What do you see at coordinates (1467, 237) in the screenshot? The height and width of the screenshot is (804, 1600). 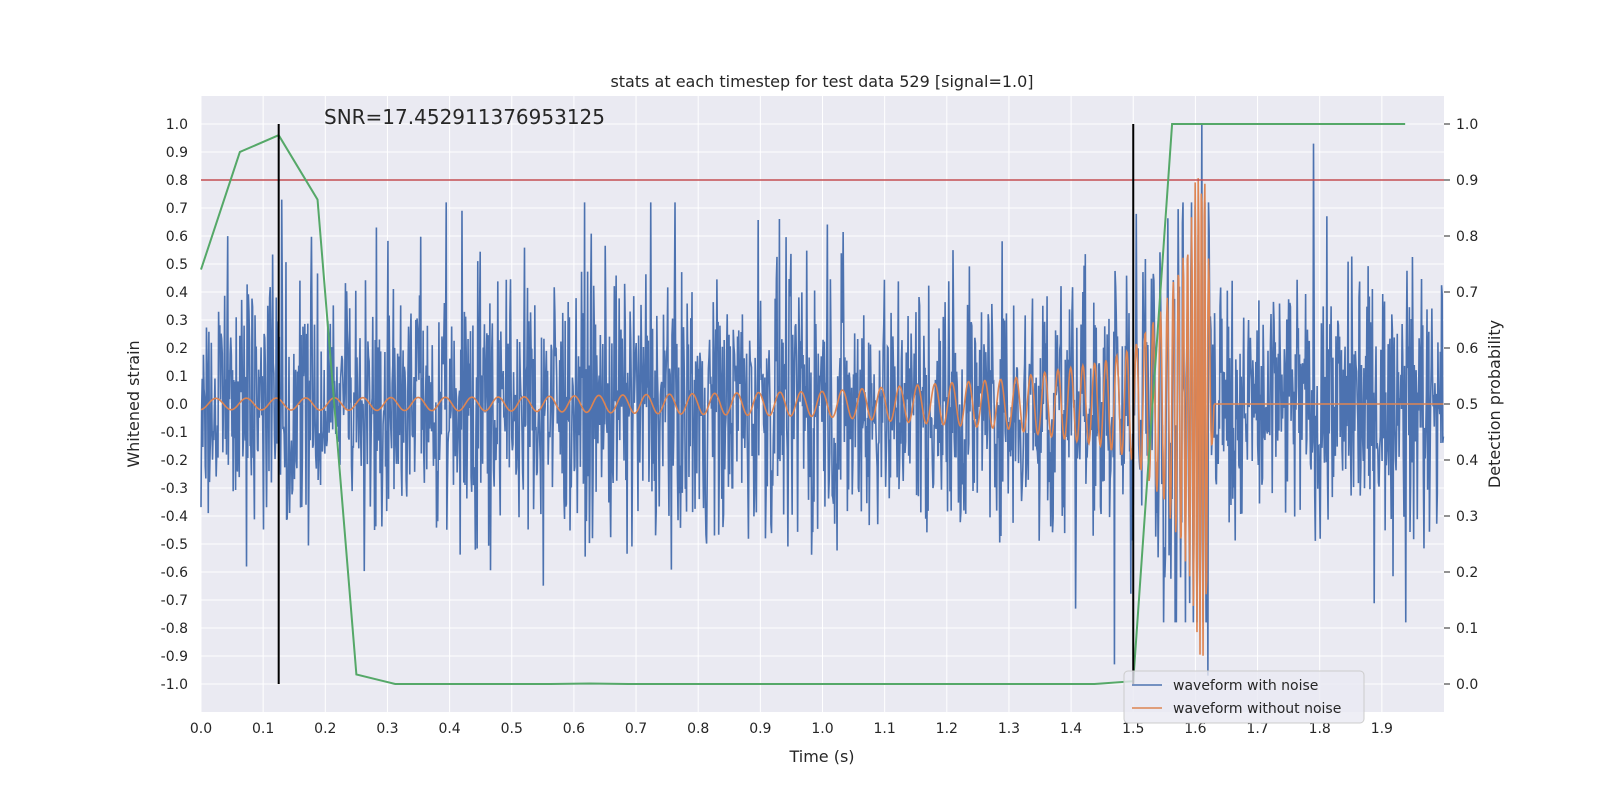 I see `y-tick-label-right: 0.8` at bounding box center [1467, 237].